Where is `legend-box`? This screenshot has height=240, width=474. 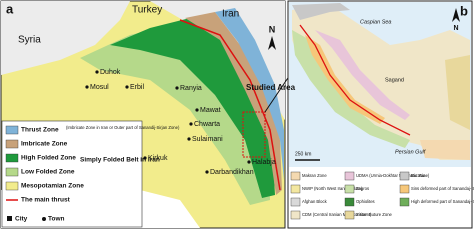 legend-box is located at coordinates (72, 174).